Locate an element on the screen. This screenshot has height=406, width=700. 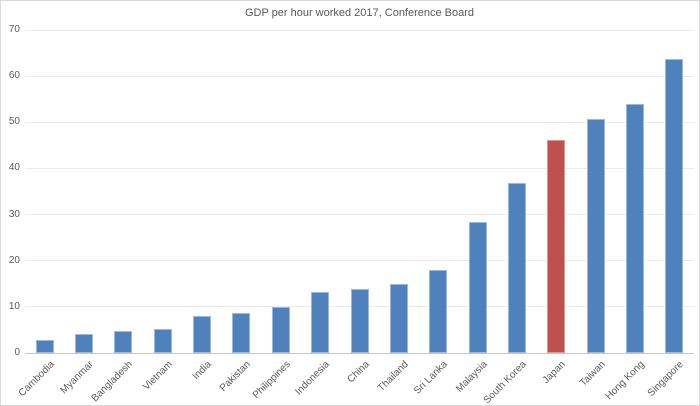
y-axis-tick-label: 50 is located at coordinates (14, 122).